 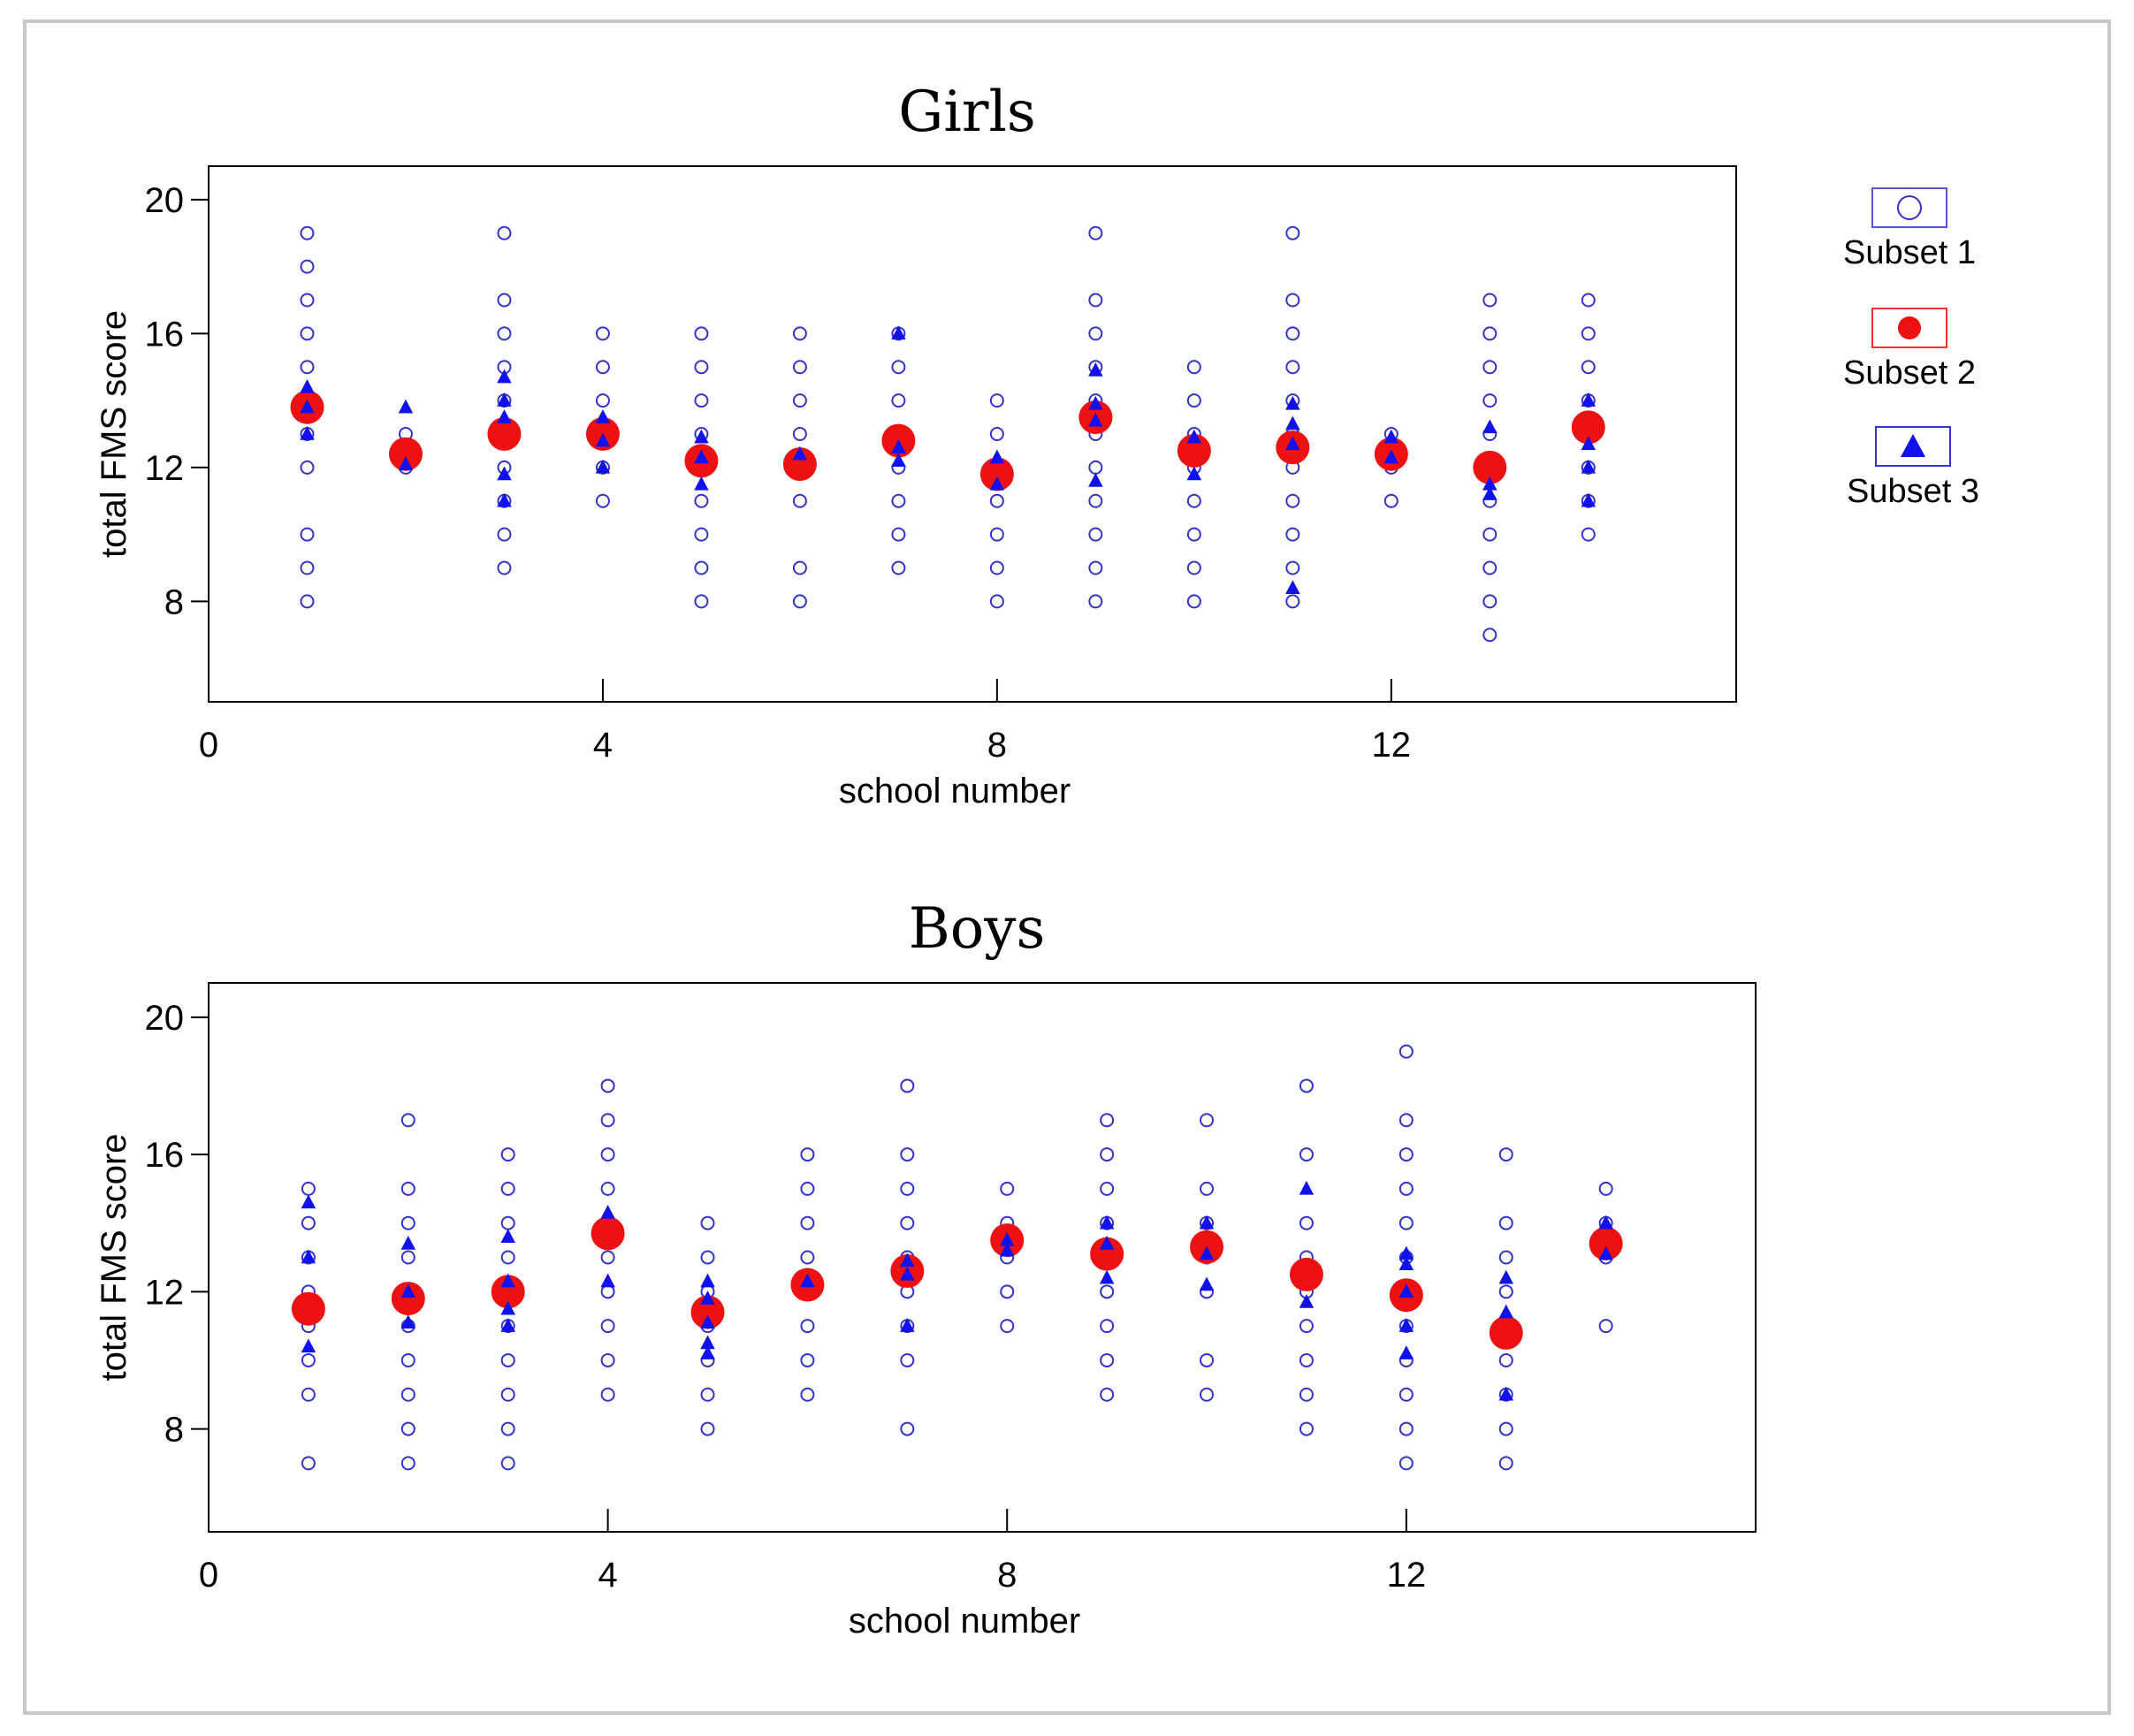 I want to click on chart-title: Boys, so click(x=977, y=929).